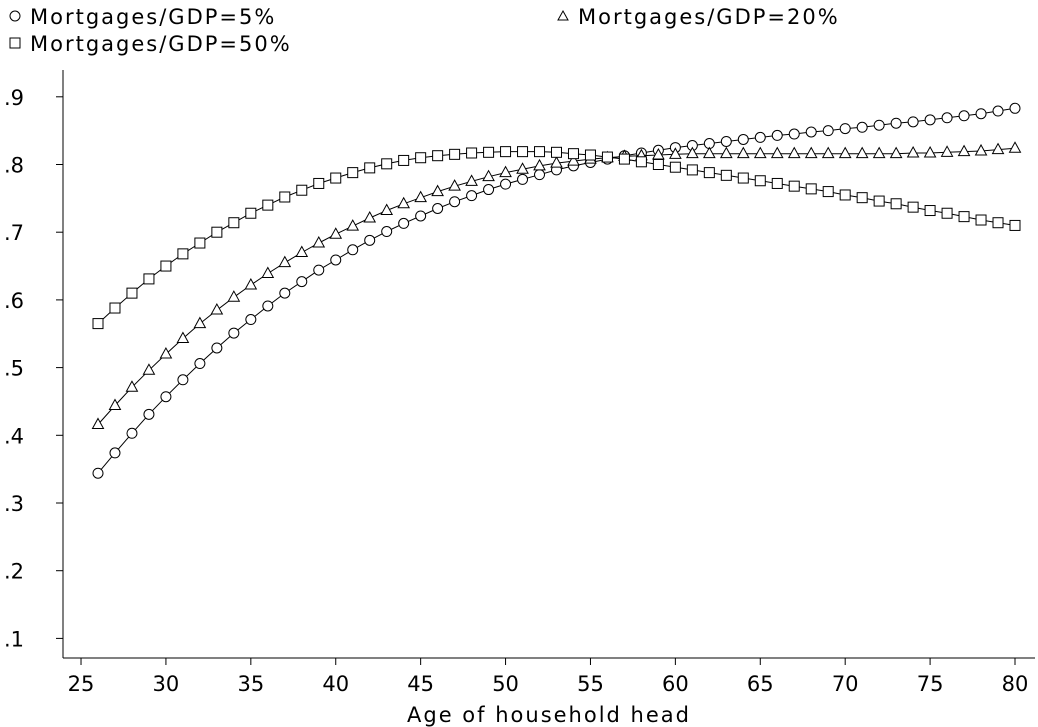  What do you see at coordinates (505, 684) in the screenshot?
I see `x-tick-label: 50` at bounding box center [505, 684].